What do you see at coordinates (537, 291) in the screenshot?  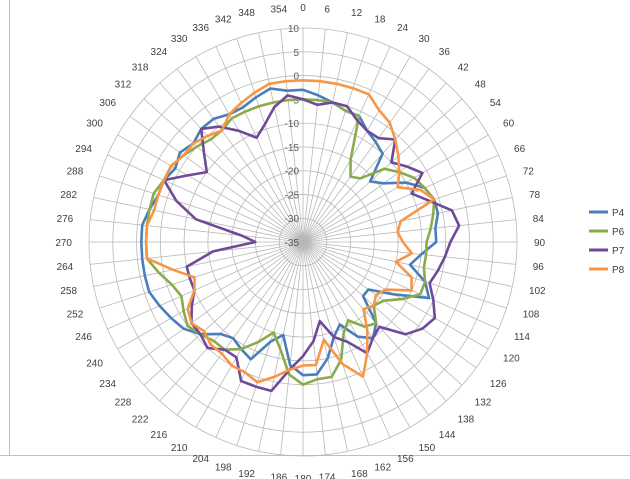 I see `angle-label: 102` at bounding box center [537, 291].